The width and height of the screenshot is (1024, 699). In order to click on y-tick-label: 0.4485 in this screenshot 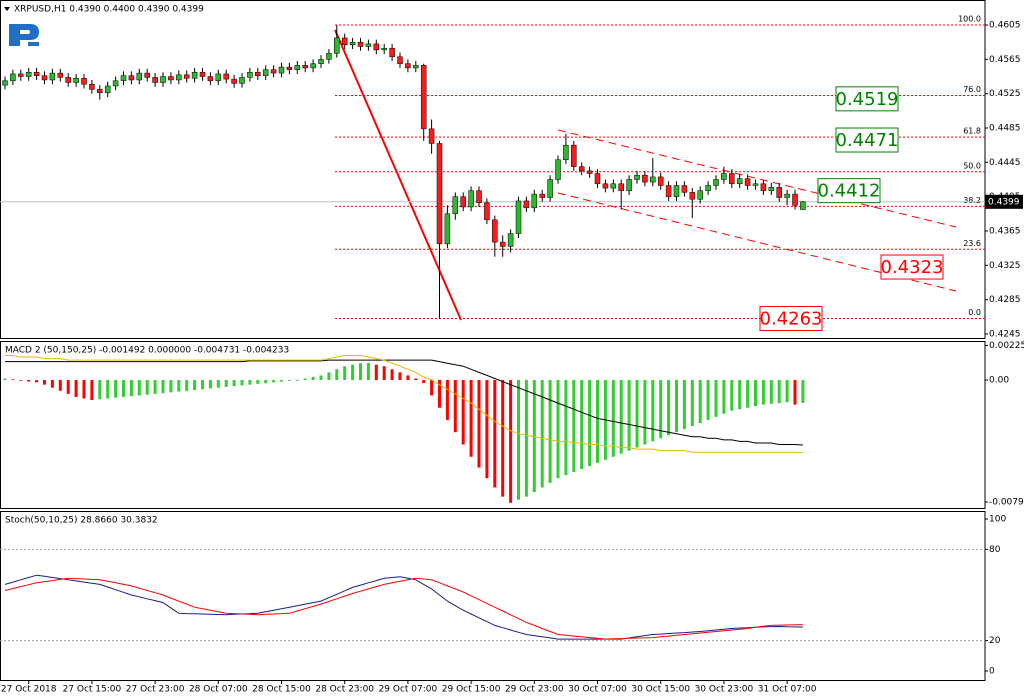, I will do `click(1005, 129)`.